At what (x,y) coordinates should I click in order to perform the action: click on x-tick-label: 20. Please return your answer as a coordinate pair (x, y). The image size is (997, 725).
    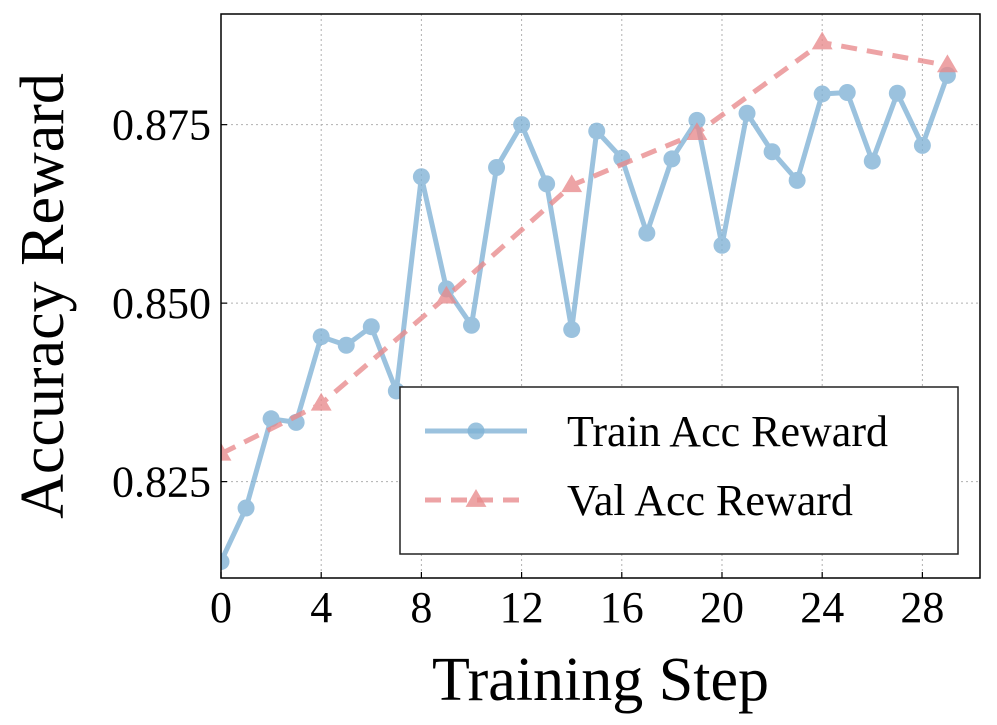
    Looking at the image, I should click on (722, 607).